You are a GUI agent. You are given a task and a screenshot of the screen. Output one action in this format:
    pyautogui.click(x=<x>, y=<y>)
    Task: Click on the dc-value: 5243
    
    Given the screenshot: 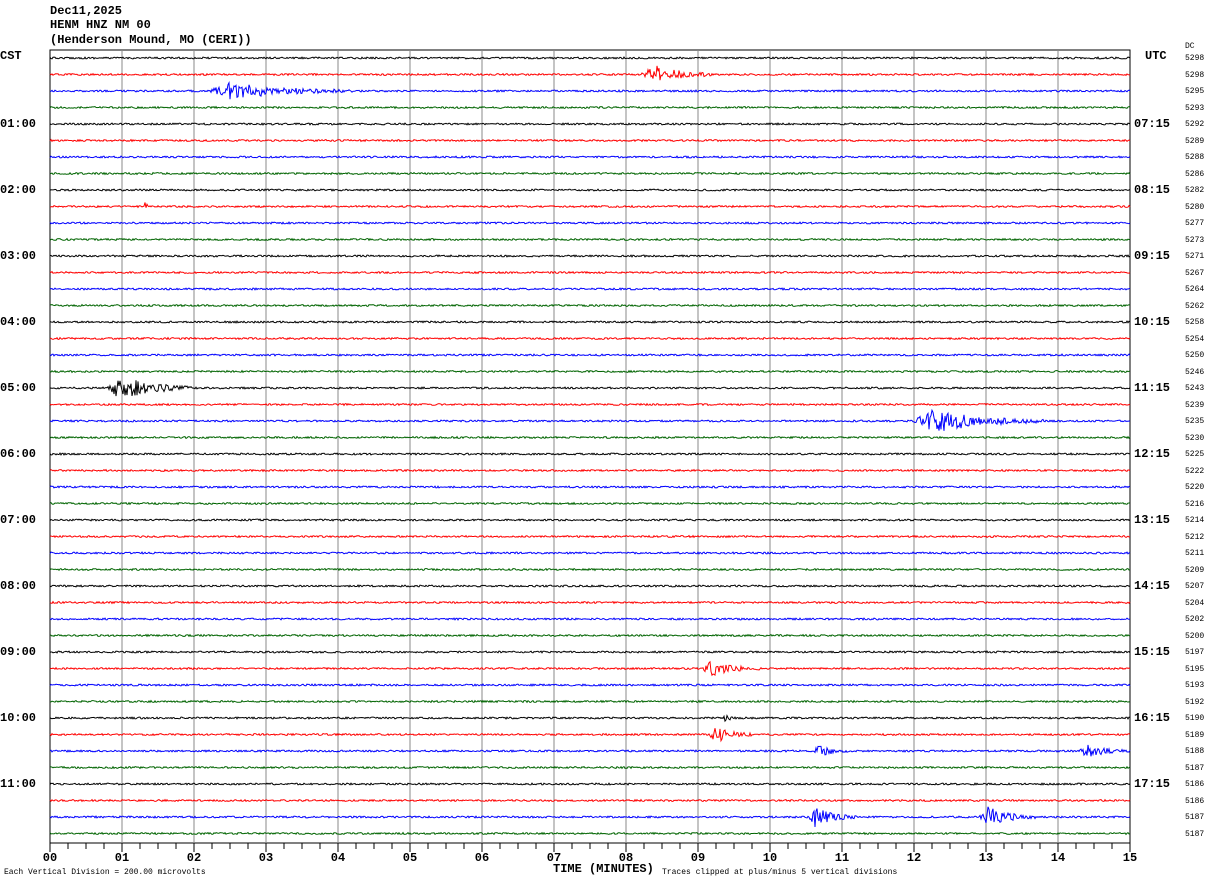 What is the action you would take?
    pyautogui.click(x=1195, y=388)
    